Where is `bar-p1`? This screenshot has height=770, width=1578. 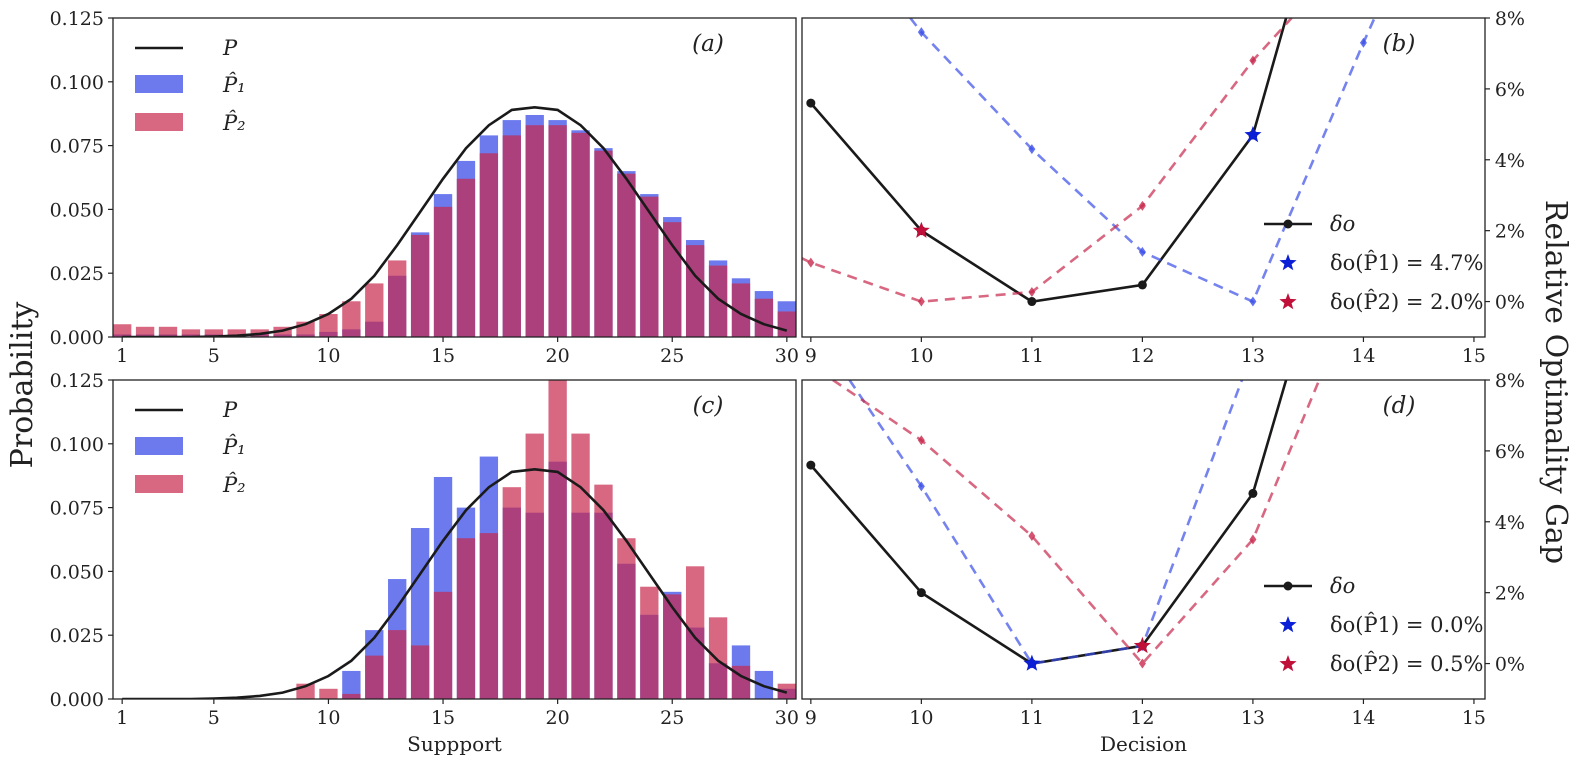 bar-p1 is located at coordinates (351, 684).